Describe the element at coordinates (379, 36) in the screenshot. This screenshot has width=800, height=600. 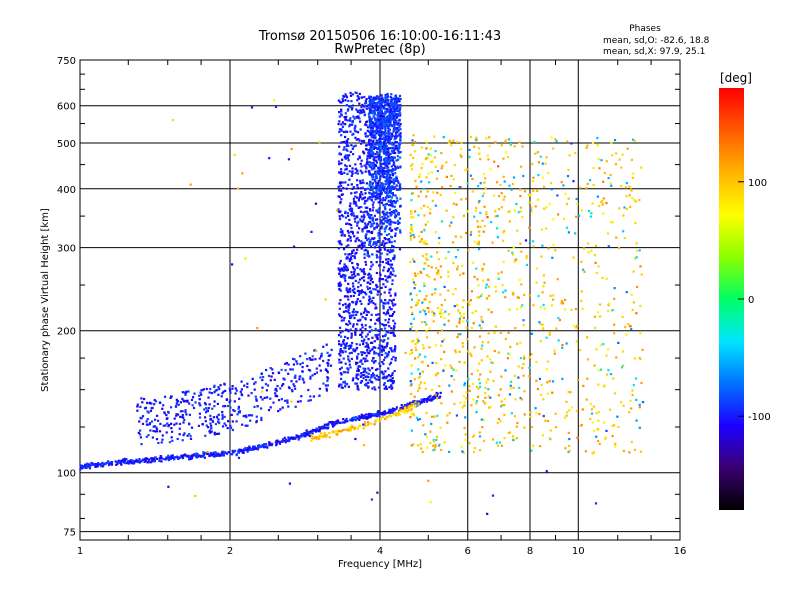
I see `chart-title-line1: Tromsø 20150506 16:10:00-16:11:43` at that location.